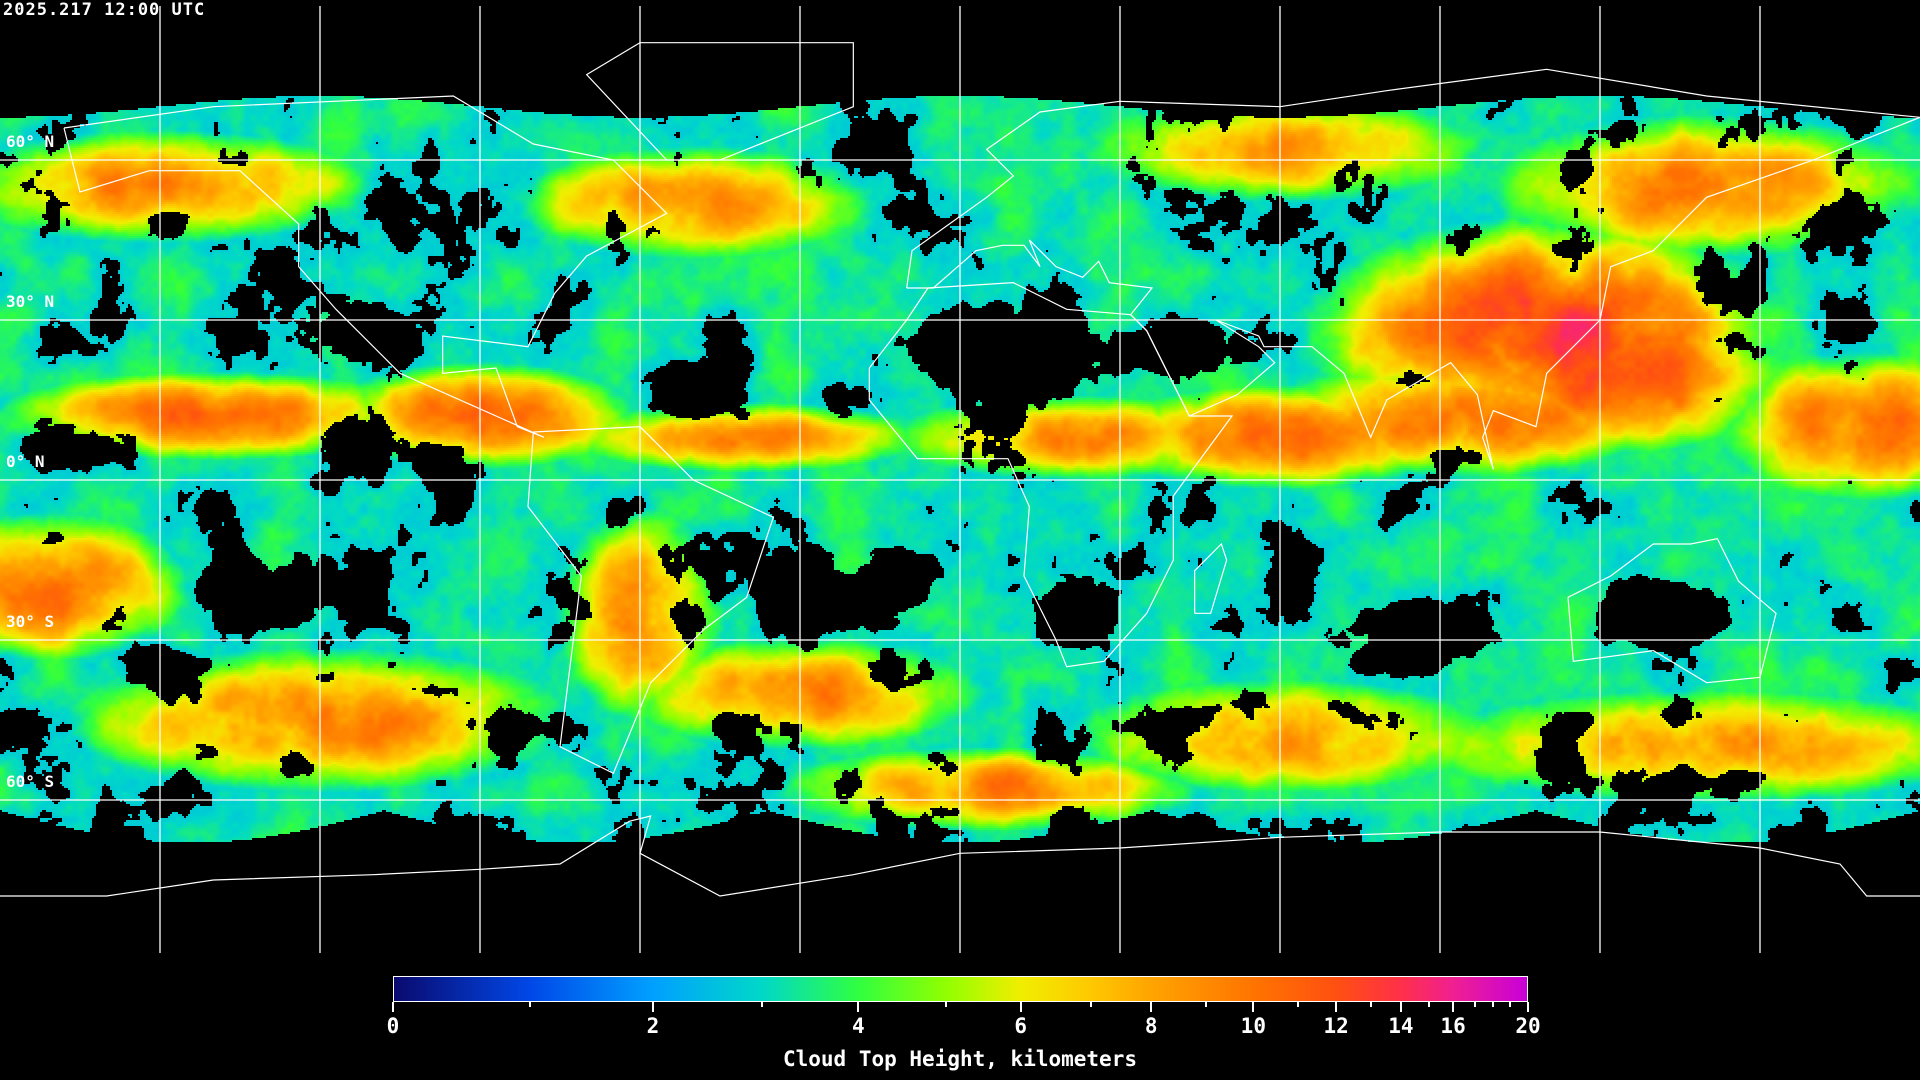 The height and width of the screenshot is (1080, 1920). What do you see at coordinates (653, 1026) in the screenshot?
I see `colorbar-tick-label: 2` at bounding box center [653, 1026].